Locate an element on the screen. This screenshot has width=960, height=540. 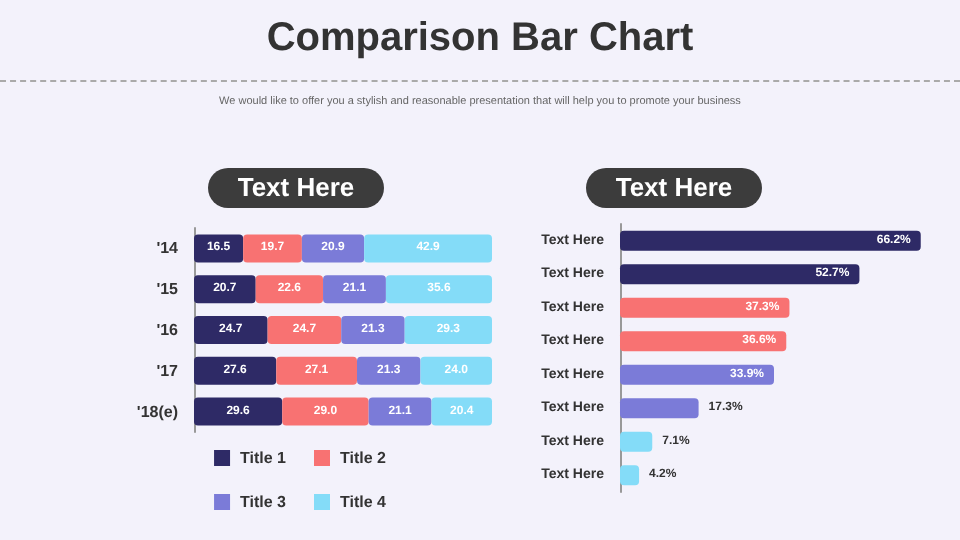
y-tick-label: '14 is located at coordinates (168, 248).